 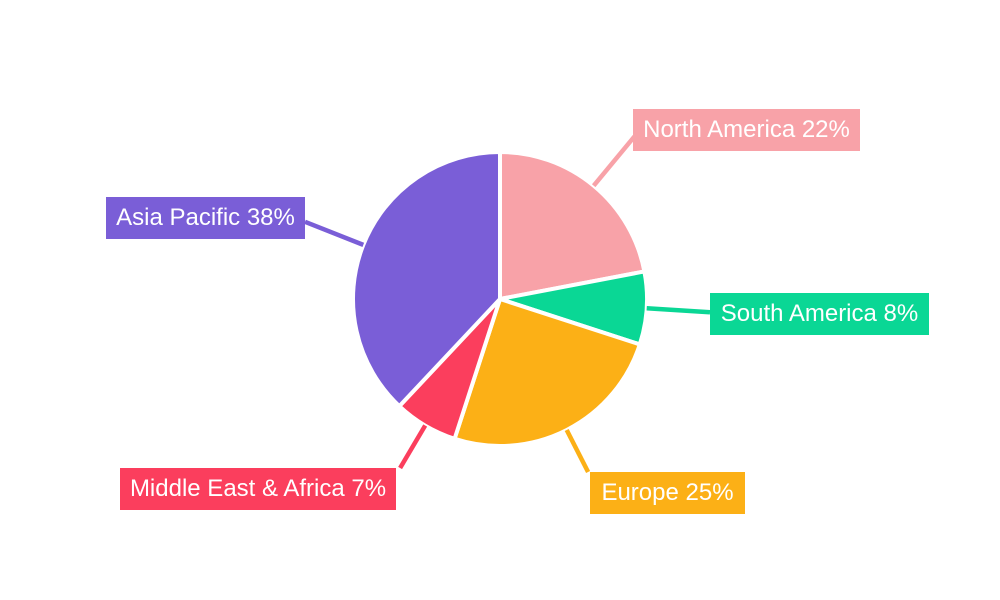 I want to click on pie-callout-label: Europe 25%, so click(x=667, y=492).